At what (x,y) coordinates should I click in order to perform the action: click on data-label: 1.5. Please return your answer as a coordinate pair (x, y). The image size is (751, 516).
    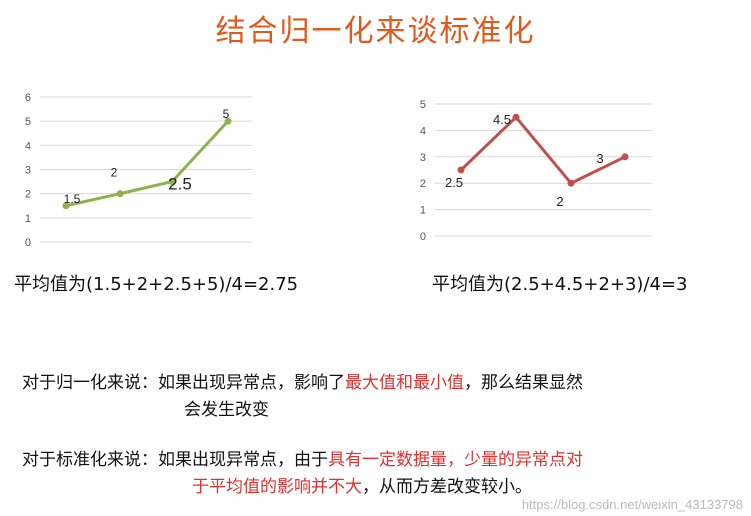
    Looking at the image, I should click on (72, 199).